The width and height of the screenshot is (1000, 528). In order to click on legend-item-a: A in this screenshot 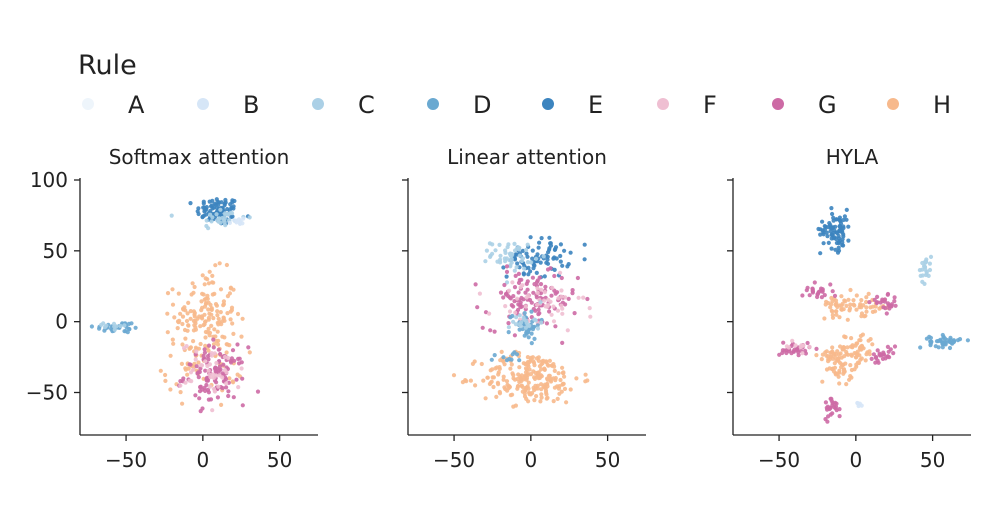, I will do `click(113, 105)`.